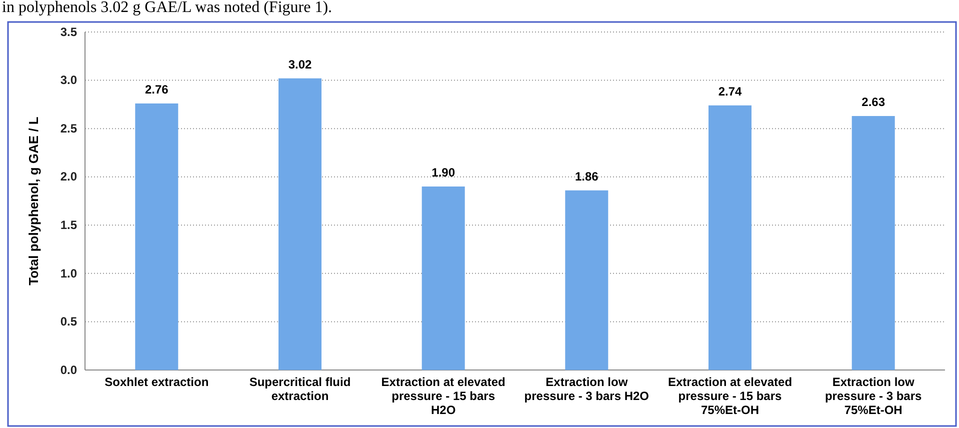 The width and height of the screenshot is (959, 428). What do you see at coordinates (443, 396) in the screenshot?
I see `x-tick-label: Extraction at elevated pressure - 15 bars H2O` at bounding box center [443, 396].